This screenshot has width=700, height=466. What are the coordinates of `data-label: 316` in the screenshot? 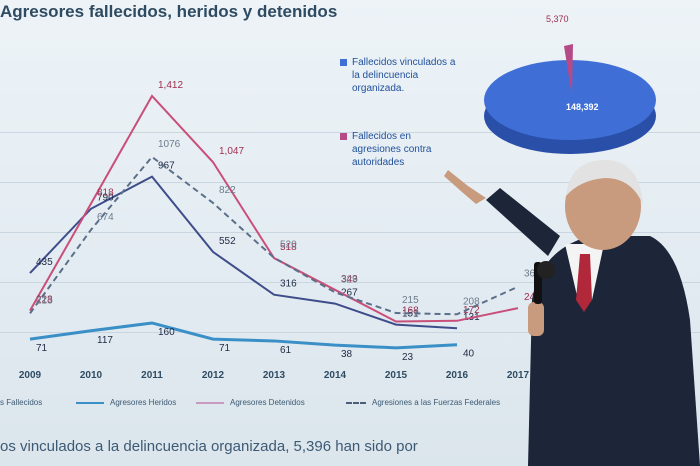 It's located at (288, 284).